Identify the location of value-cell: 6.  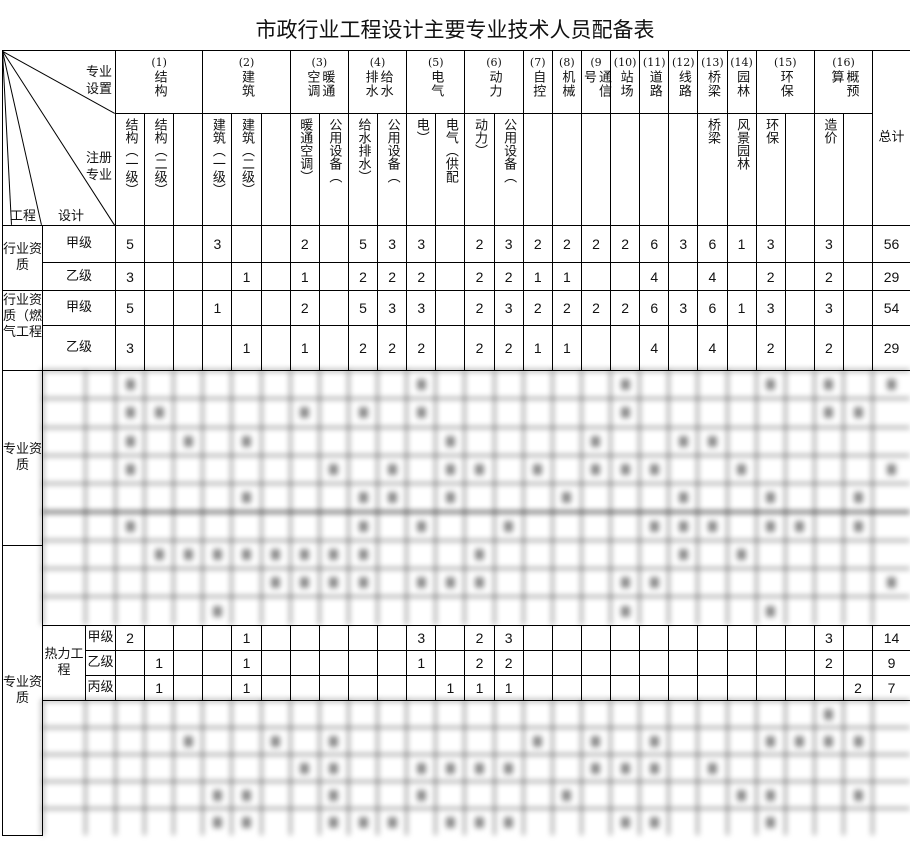
(712, 308).